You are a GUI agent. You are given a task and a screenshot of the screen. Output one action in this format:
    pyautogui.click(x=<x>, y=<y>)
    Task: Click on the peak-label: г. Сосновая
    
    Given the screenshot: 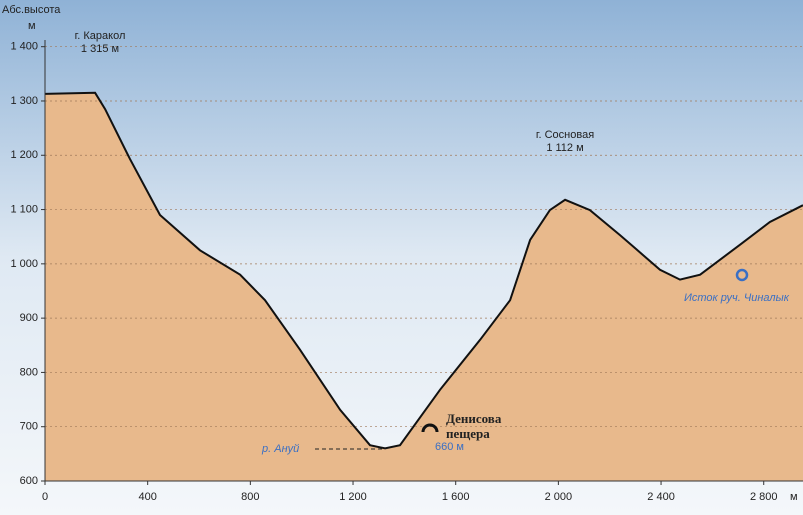 What is the action you would take?
    pyautogui.click(x=565, y=135)
    